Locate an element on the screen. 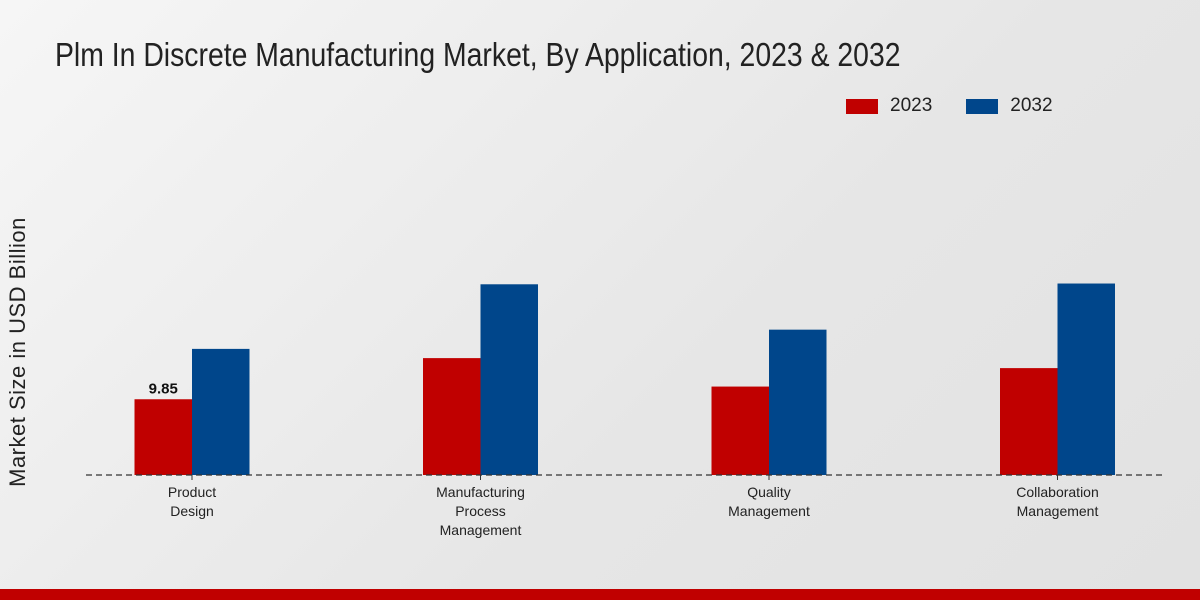 Image resolution: width=1200 pixels, height=600 pixels. x-tick-label-3: Collaboration is located at coordinates (1057, 492).